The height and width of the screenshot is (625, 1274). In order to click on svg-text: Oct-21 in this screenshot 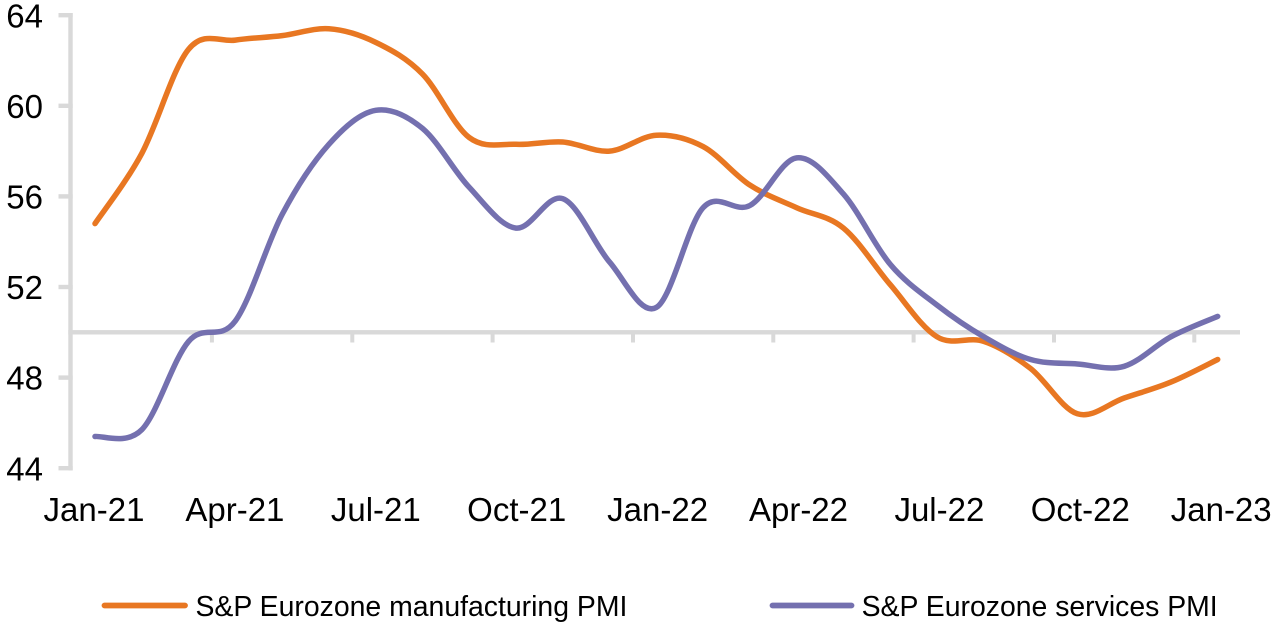, I will do `click(516, 509)`.